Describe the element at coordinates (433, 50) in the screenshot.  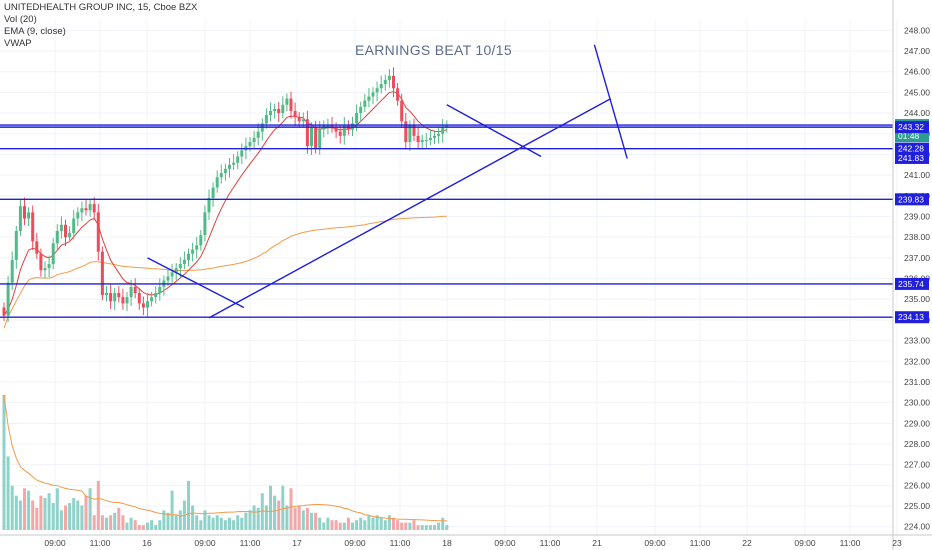
I see `annotation-earnings: EARNINGS BEAT 10/15` at that location.